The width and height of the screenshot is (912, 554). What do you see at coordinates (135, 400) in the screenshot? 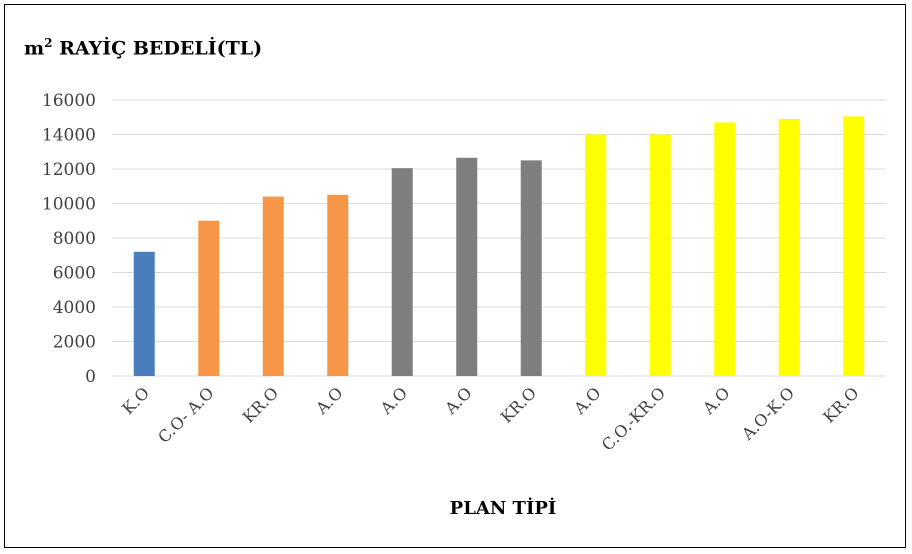
I see `x-tick-label: K.O` at bounding box center [135, 400].